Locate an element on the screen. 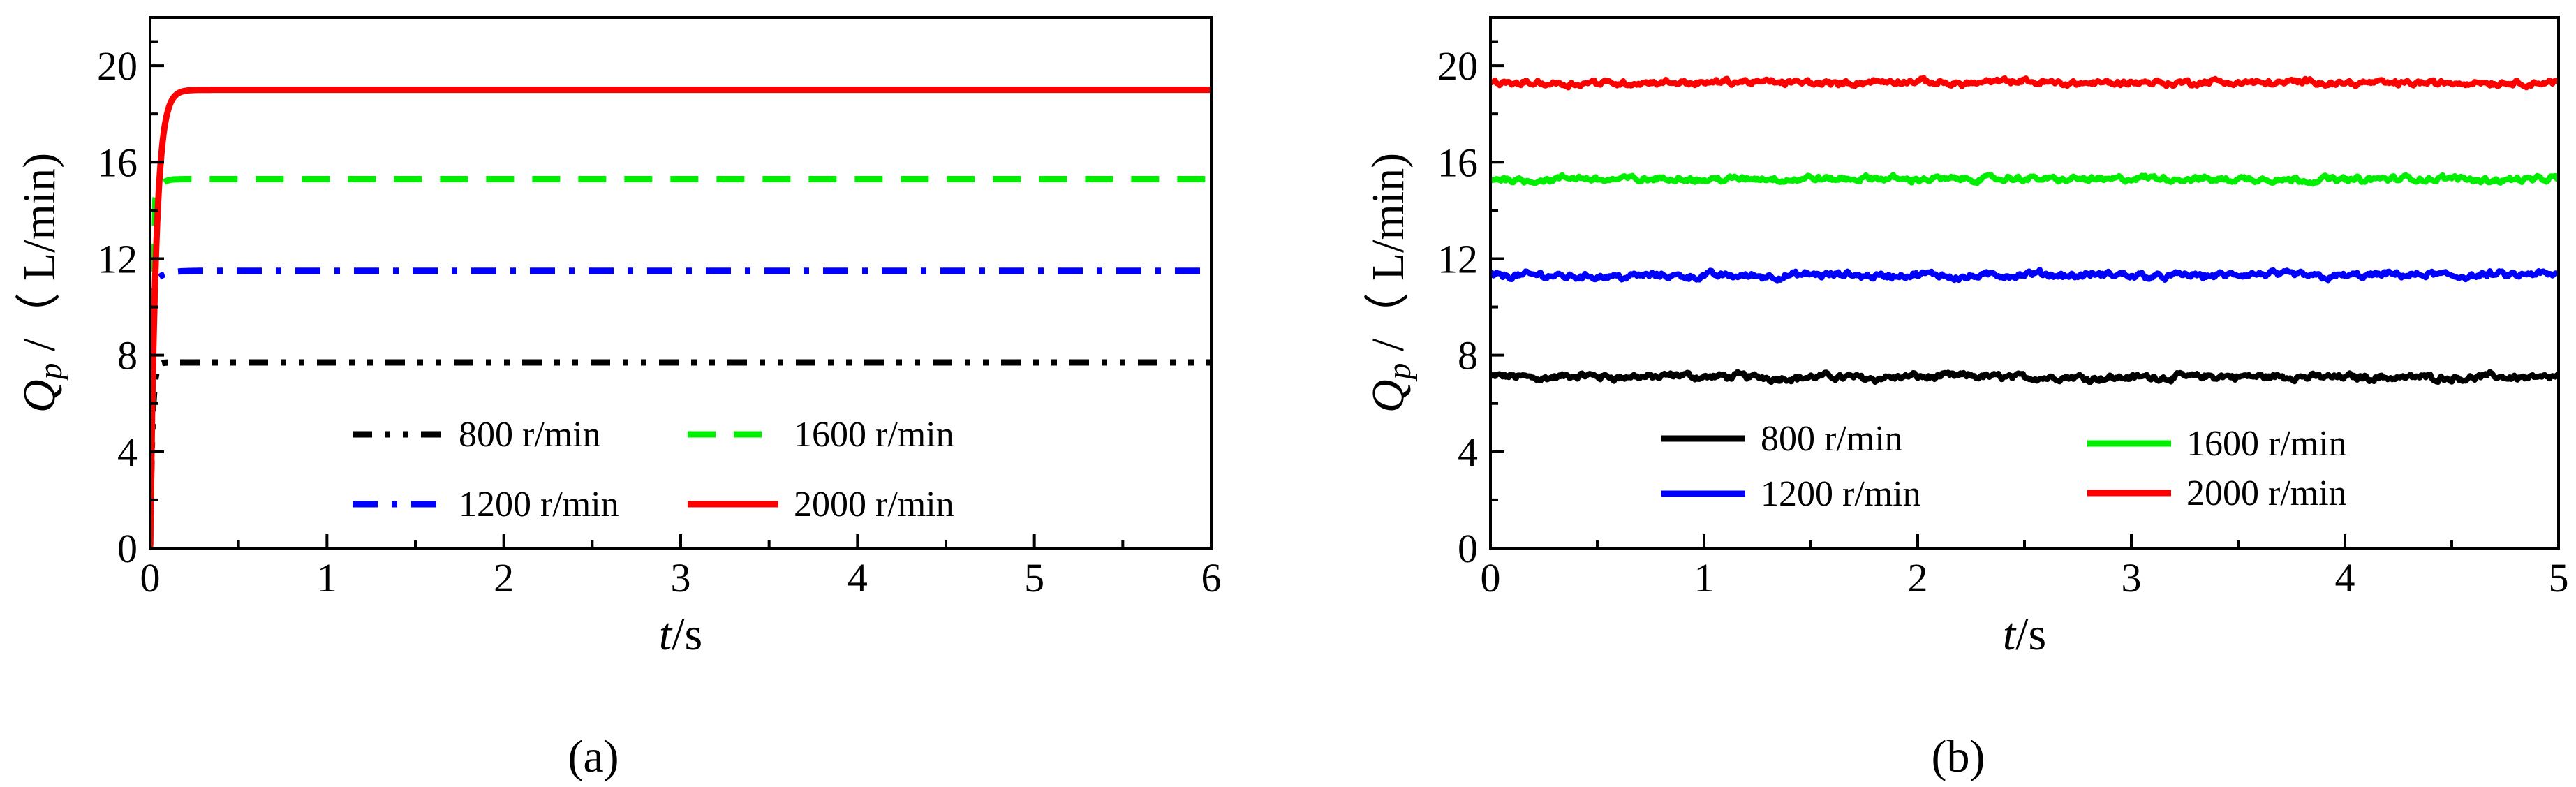  panel-b-x-axis-label: t/s is located at coordinates (2024, 634).